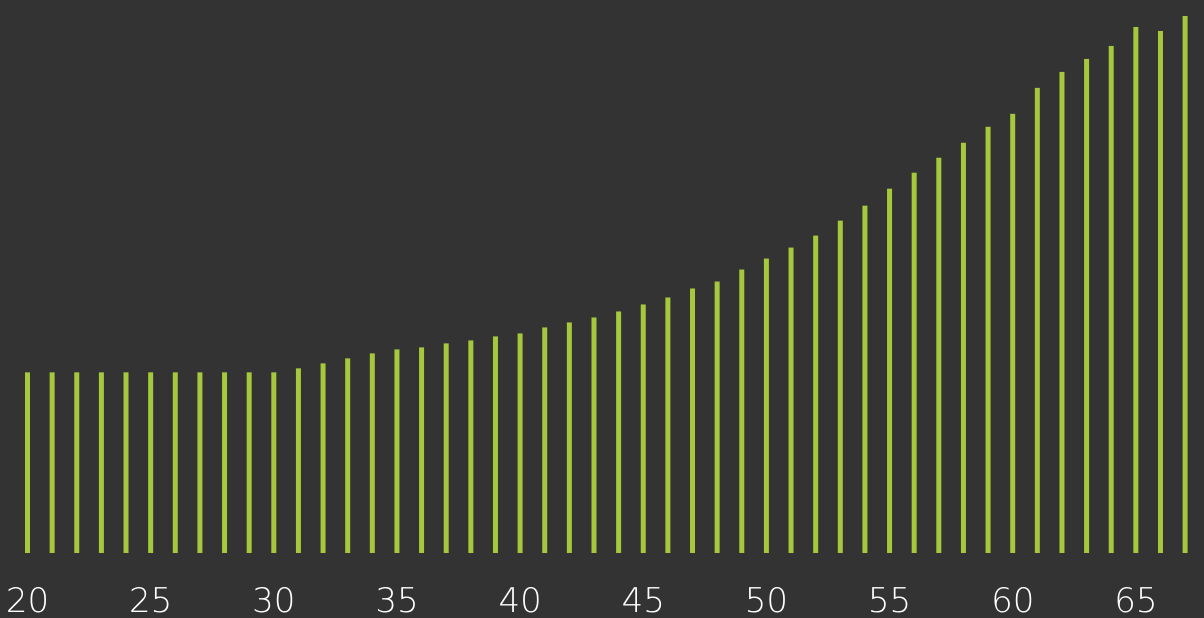 This screenshot has height=618, width=1204. I want to click on x-tick-label-50: 50, so click(766, 599).